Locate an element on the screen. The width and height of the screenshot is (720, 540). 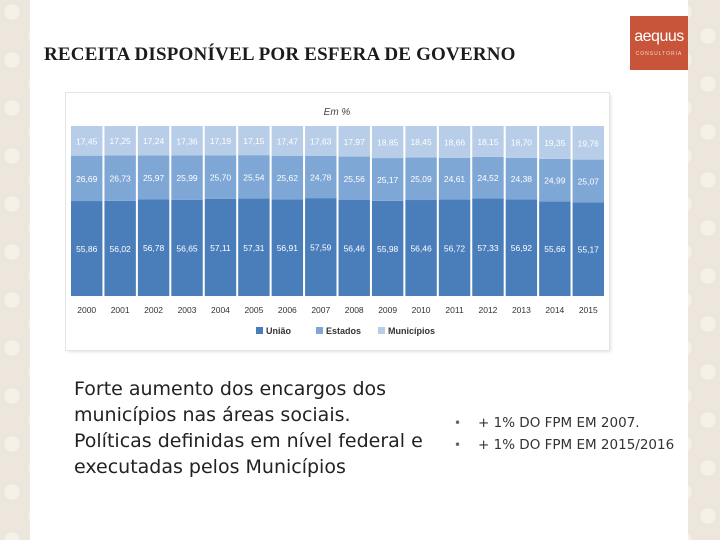
data-label: 25,99 is located at coordinates (187, 178).